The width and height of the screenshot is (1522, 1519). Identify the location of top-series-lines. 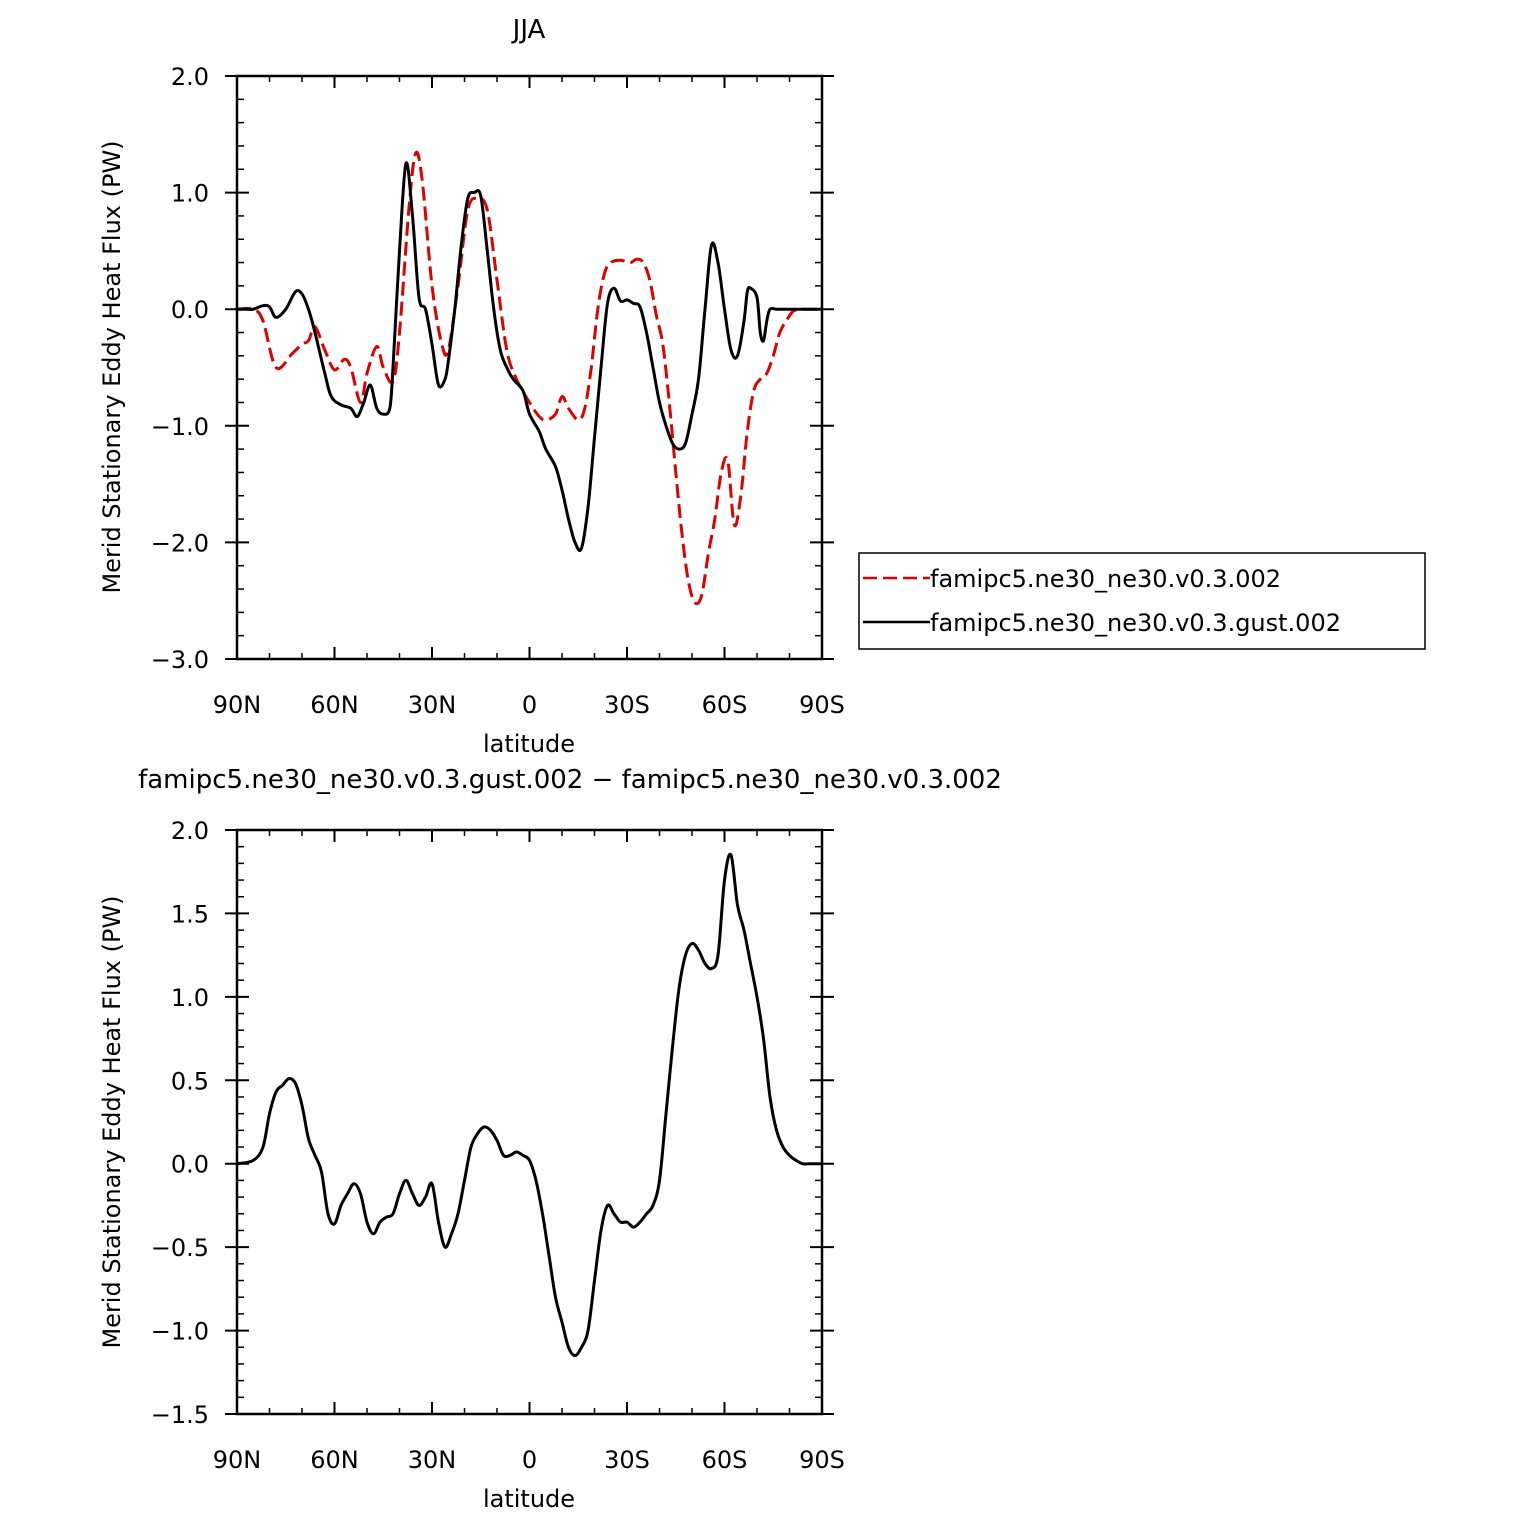
(529, 378).